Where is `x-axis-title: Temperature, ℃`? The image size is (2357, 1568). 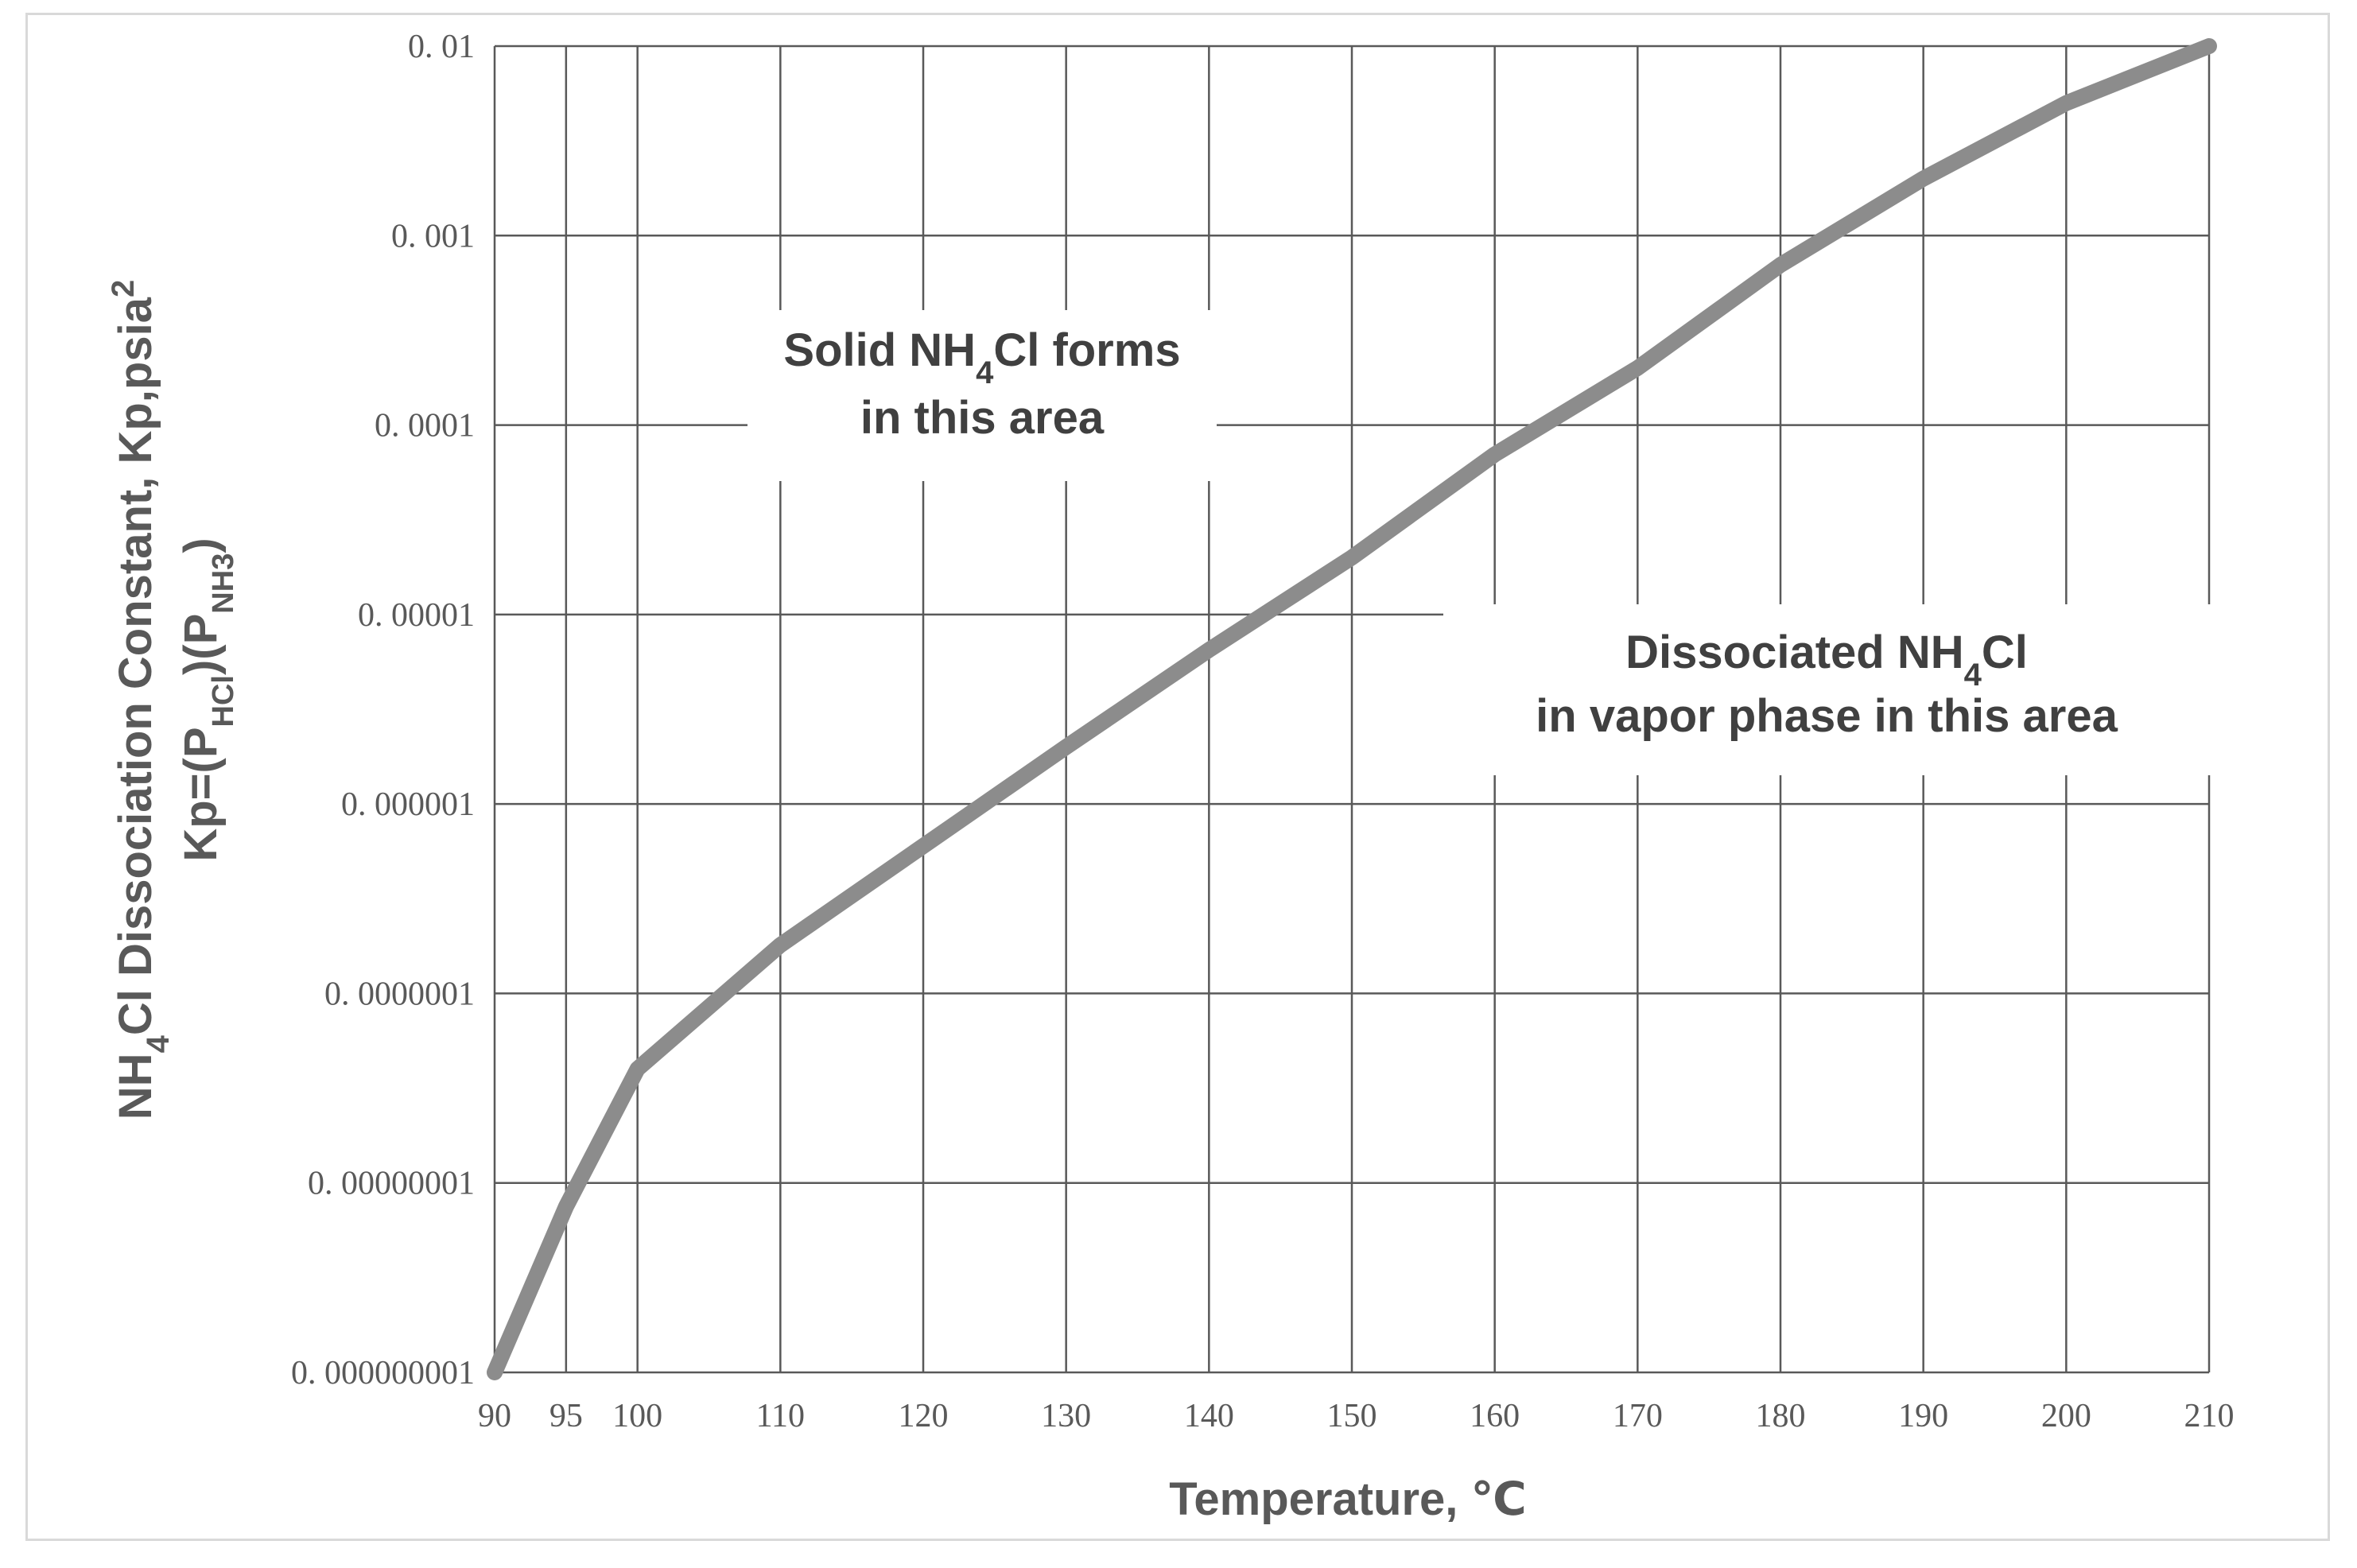
x-axis-title: Temperature, ℃ is located at coordinates (1348, 1499).